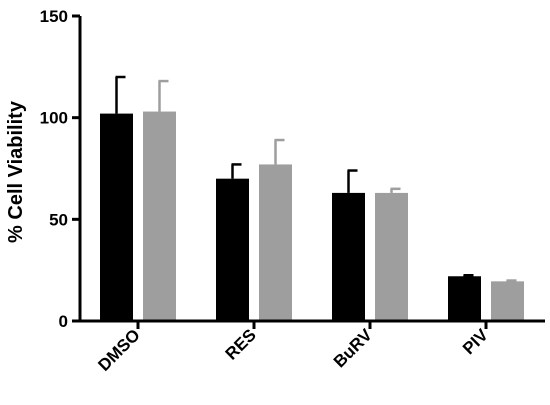  Describe the element at coordinates (118, 349) in the screenshot. I see `x-tick-label-dmso: DMSO` at that location.